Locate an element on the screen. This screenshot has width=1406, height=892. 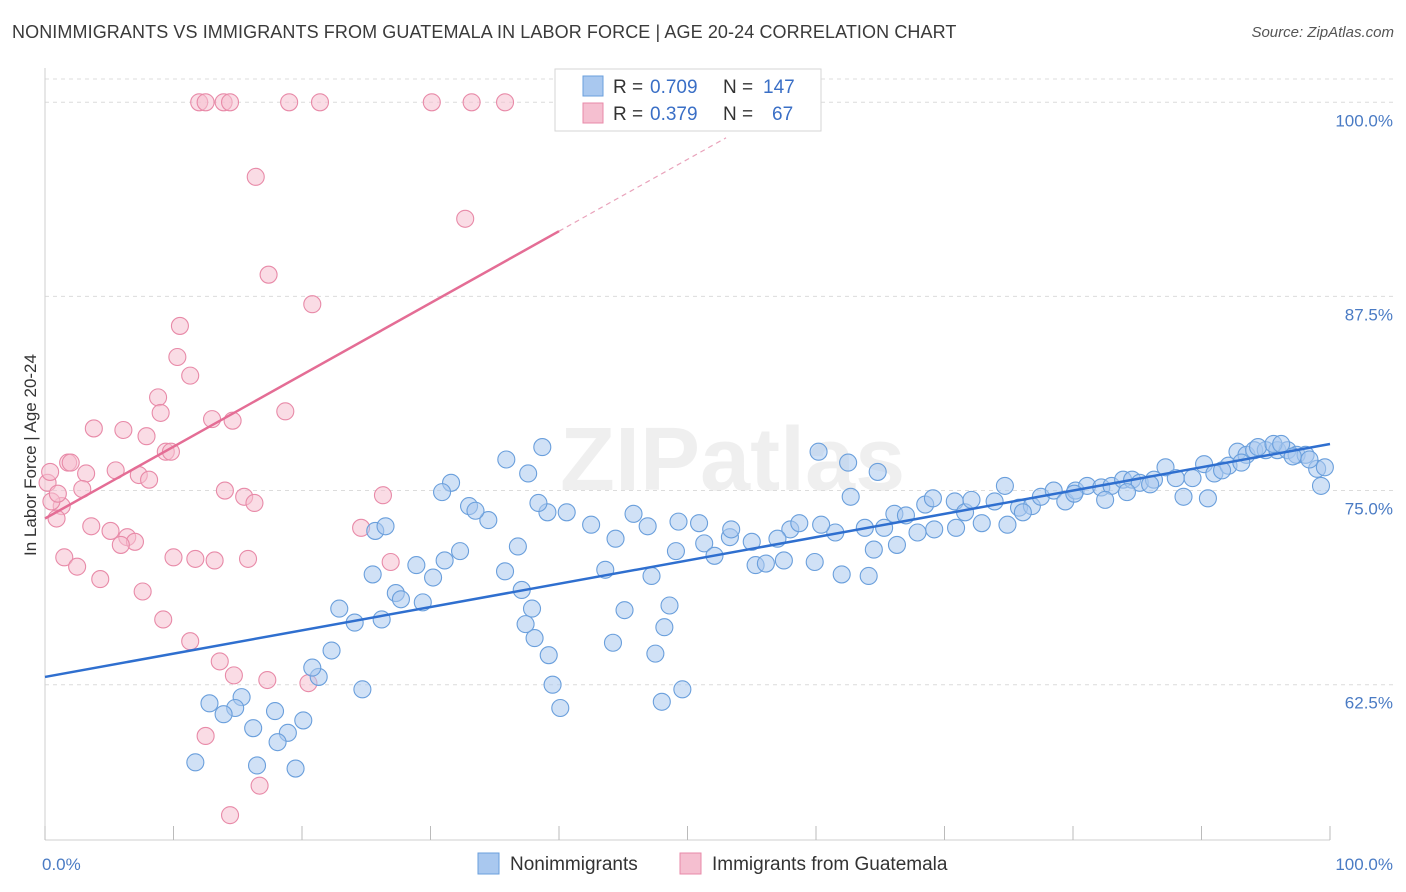
y-tick-label: 100.0% is located at coordinates (1364, 120).